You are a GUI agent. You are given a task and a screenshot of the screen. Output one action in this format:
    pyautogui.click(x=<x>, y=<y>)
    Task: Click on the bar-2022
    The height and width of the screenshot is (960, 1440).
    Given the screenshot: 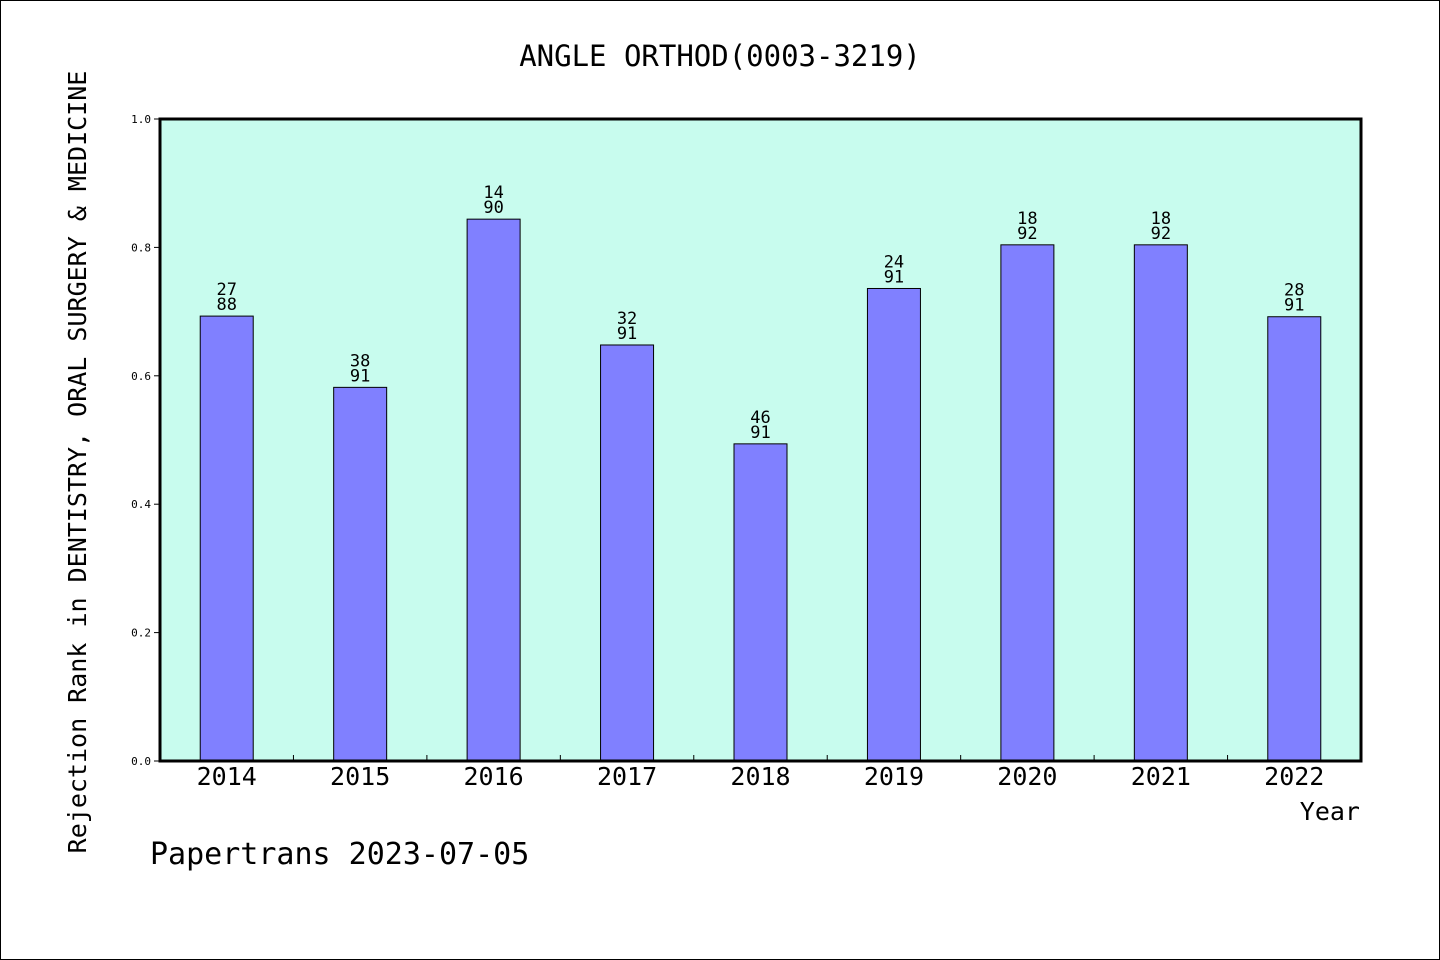 What is the action you would take?
    pyautogui.click(x=1294, y=539)
    